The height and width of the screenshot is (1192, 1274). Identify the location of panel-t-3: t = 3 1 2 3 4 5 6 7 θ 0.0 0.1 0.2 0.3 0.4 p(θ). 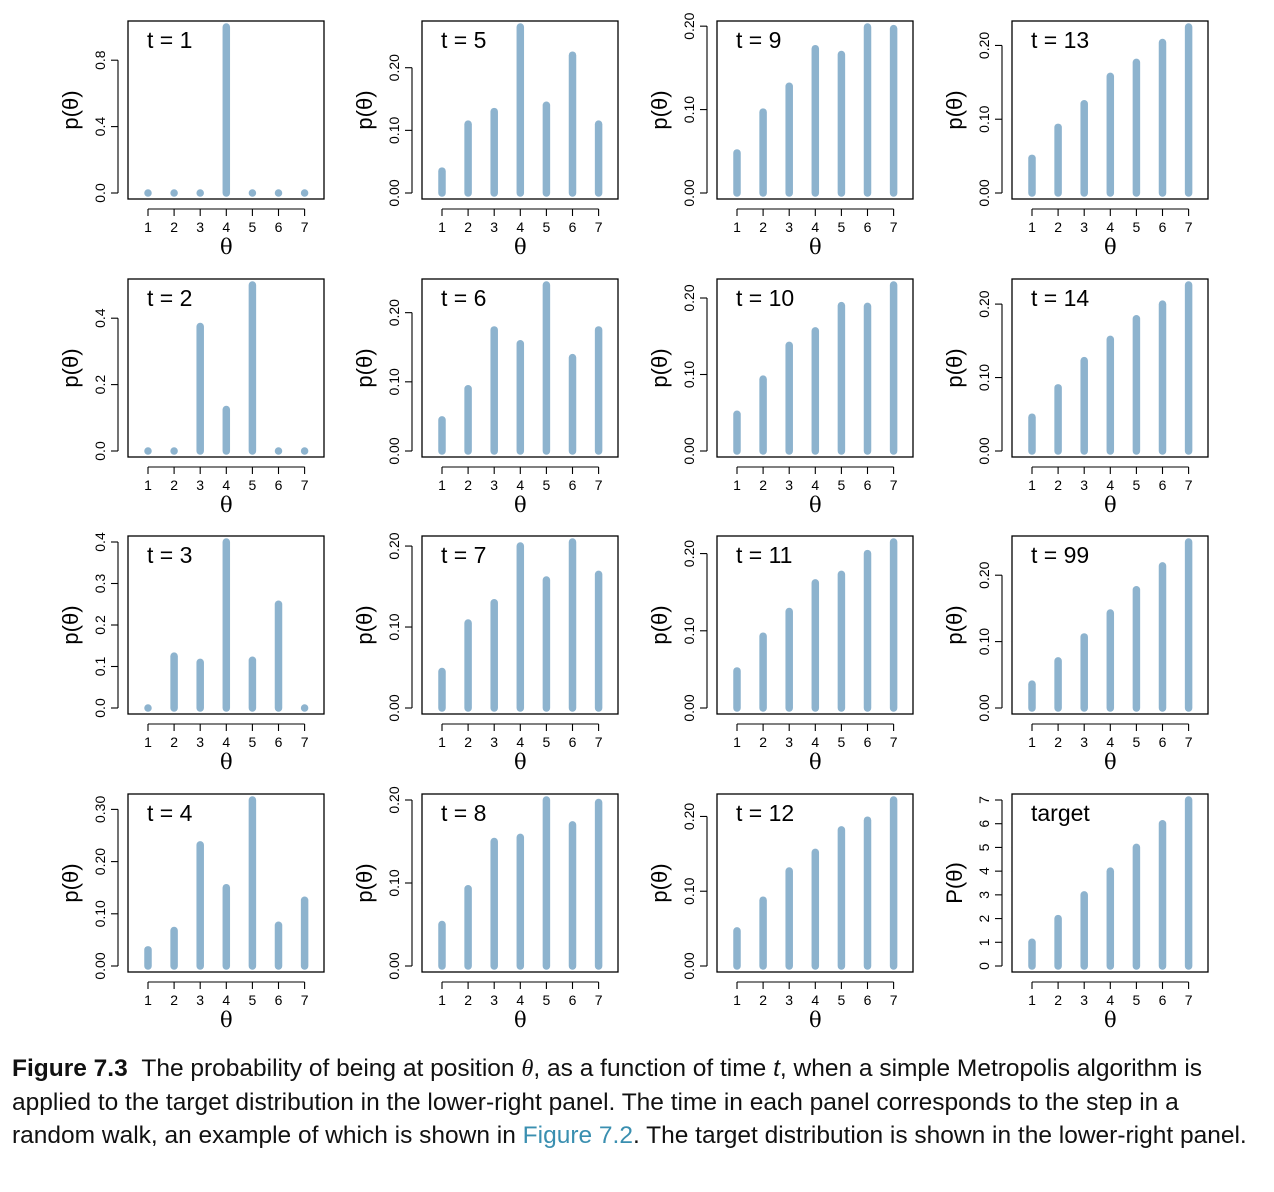
(191, 653).